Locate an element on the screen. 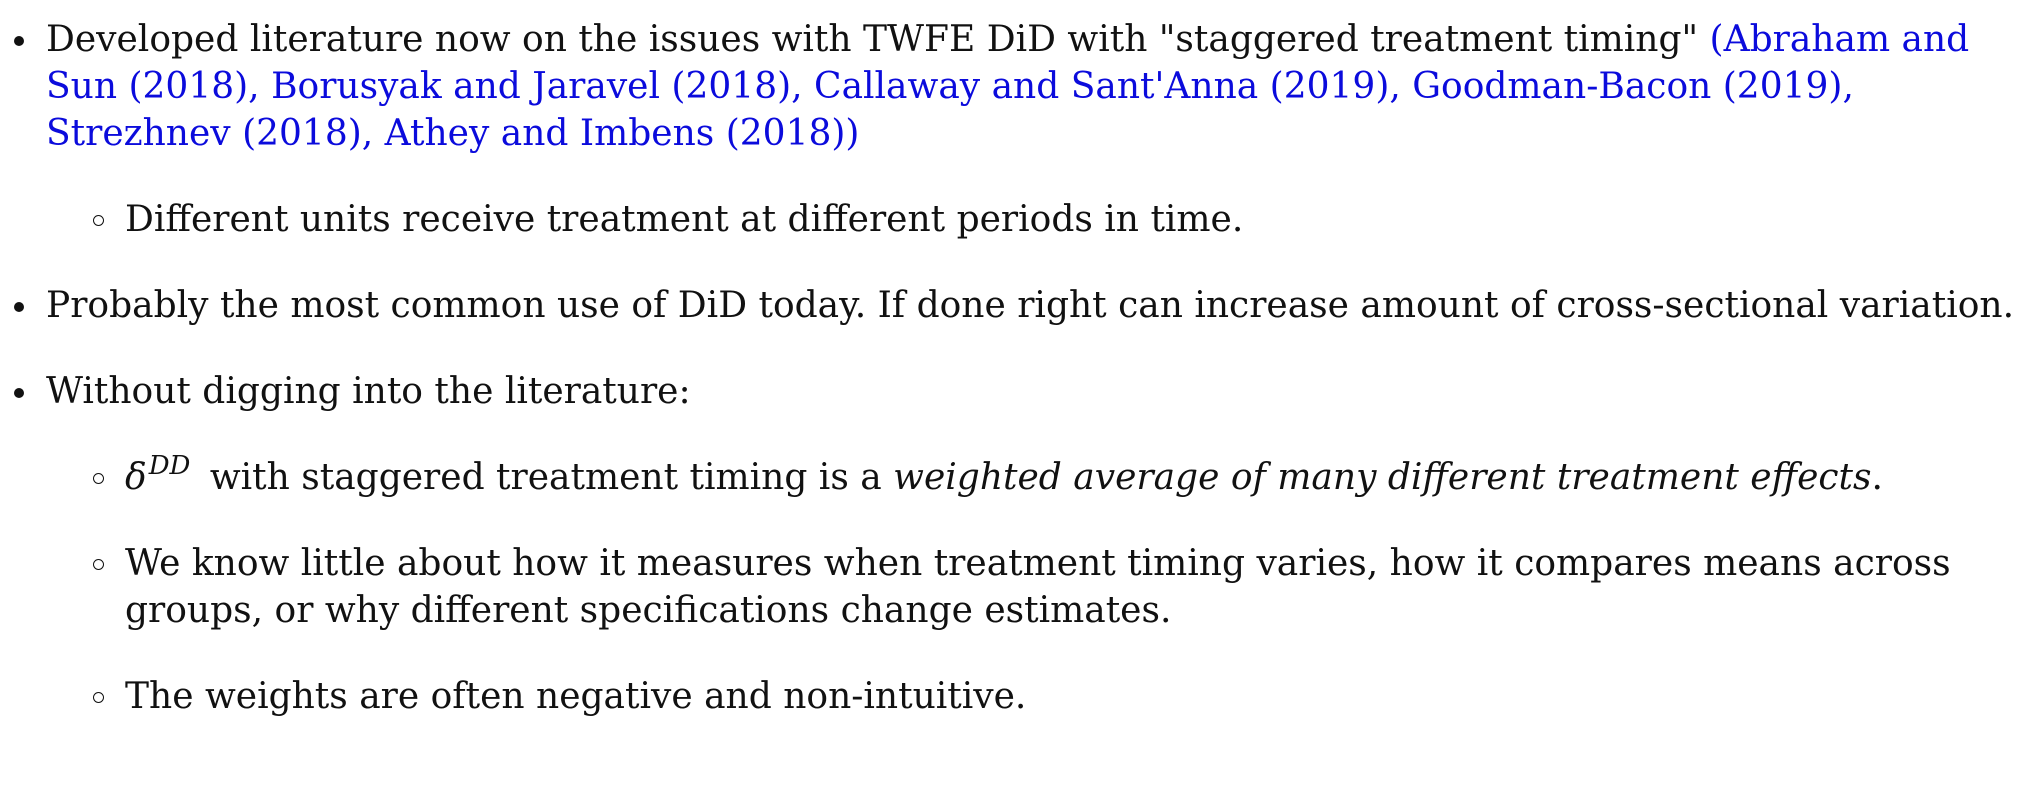  bullet-text: Without digging into the literature: is located at coordinates (368, 391).